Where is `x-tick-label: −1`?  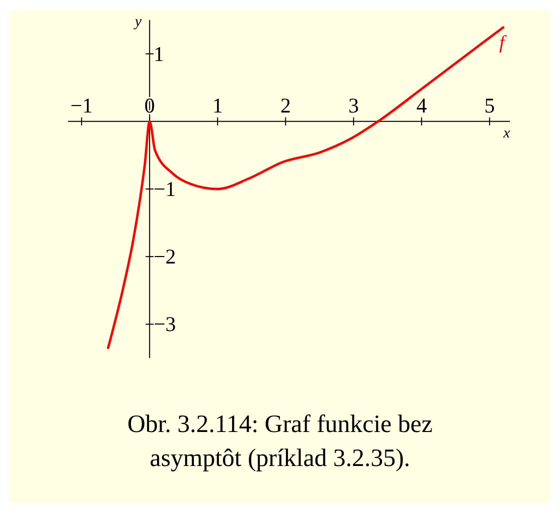 x-tick-label: −1 is located at coordinates (81, 105).